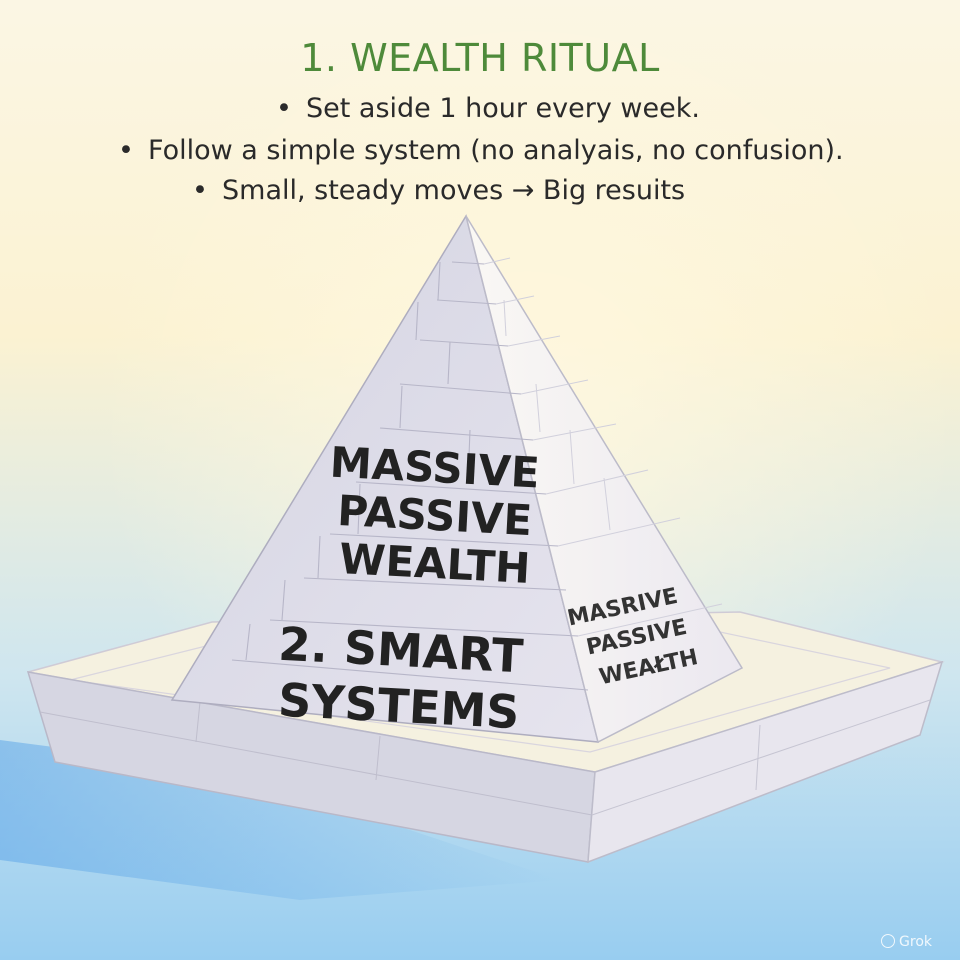  I want to click on front-line-1: MASSIVE, so click(435, 468).